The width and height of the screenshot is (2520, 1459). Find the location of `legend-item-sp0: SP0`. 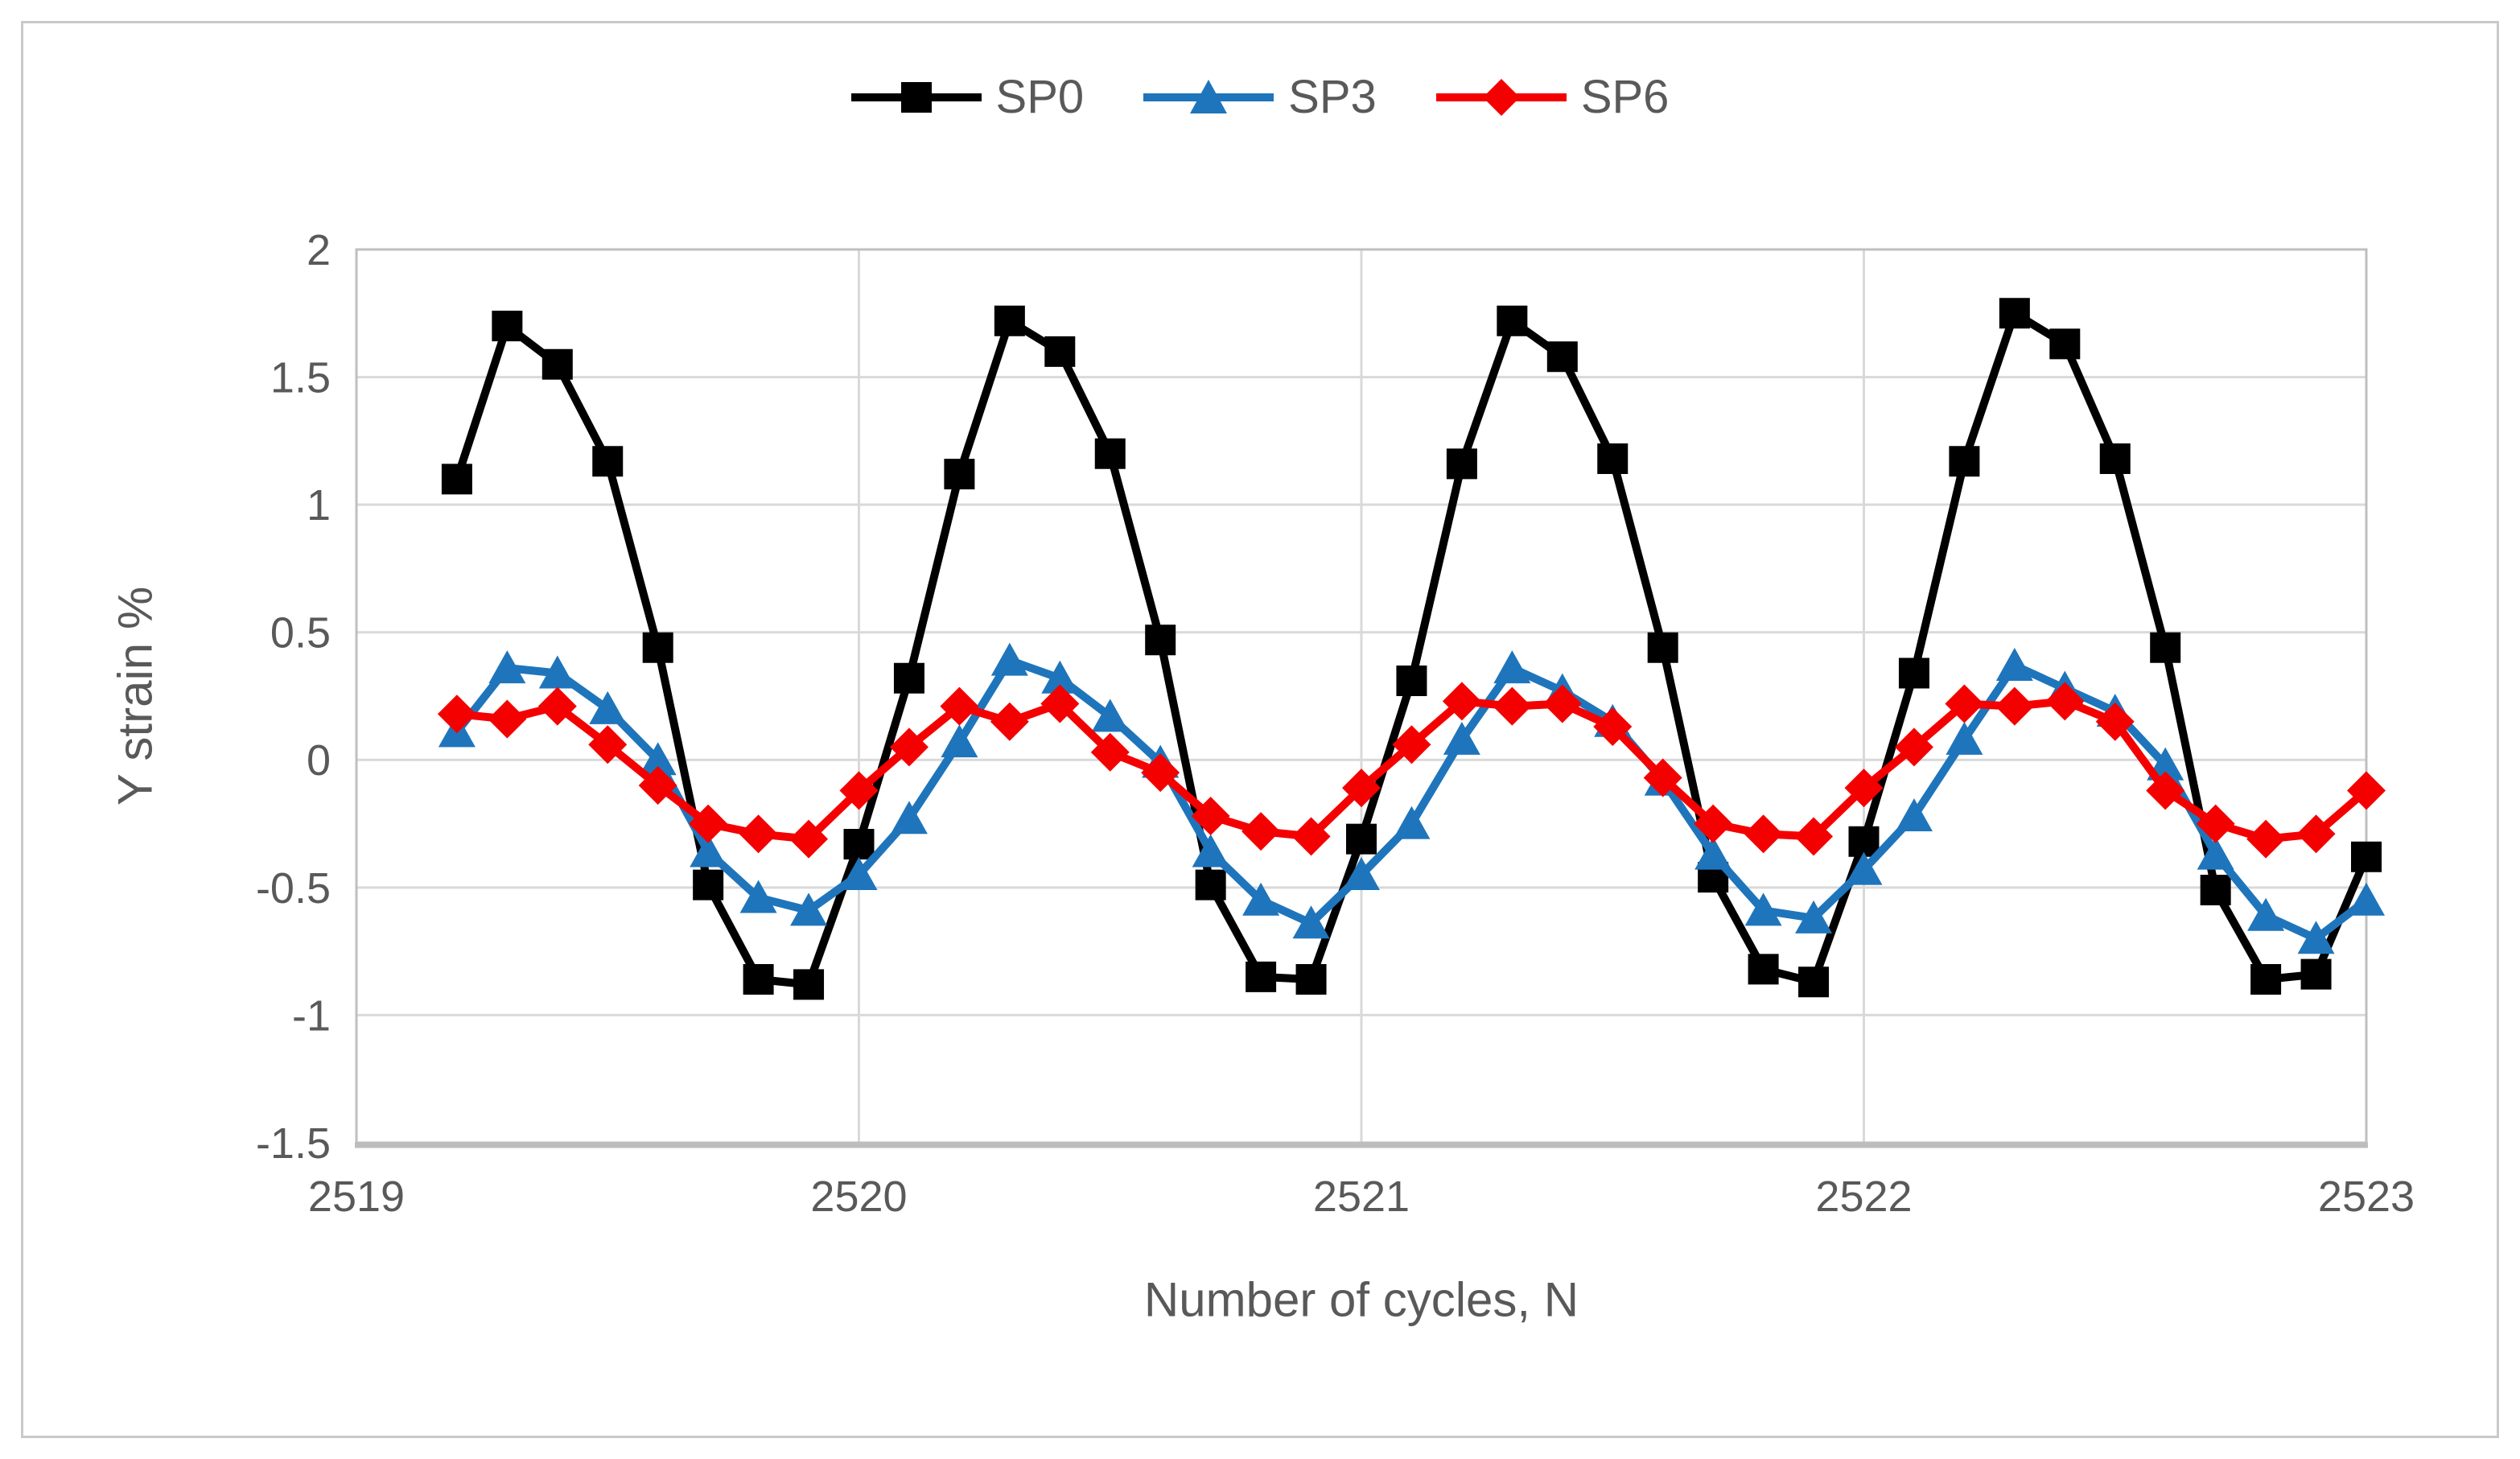

legend-item-sp0: SP0 is located at coordinates (968, 97).